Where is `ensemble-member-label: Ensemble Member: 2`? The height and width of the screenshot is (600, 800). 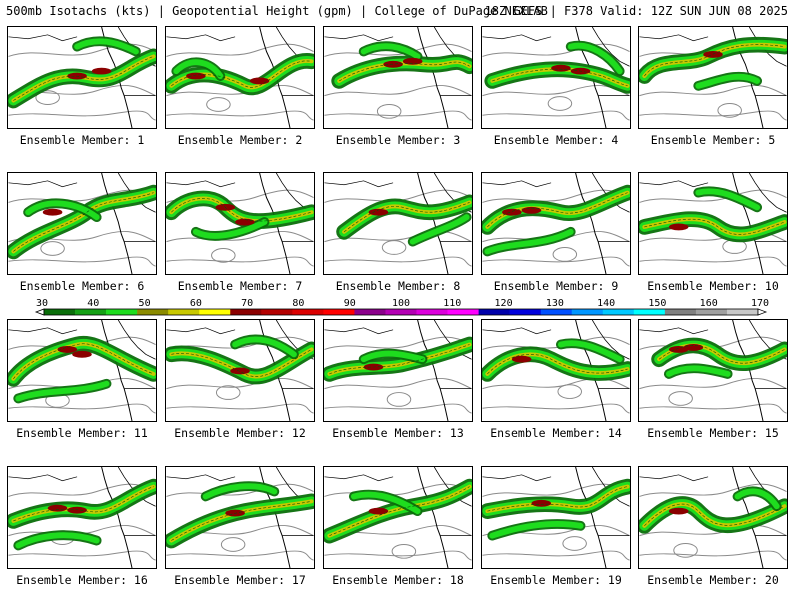 ensemble-member-label: Ensemble Member: 2 is located at coordinates (240, 140).